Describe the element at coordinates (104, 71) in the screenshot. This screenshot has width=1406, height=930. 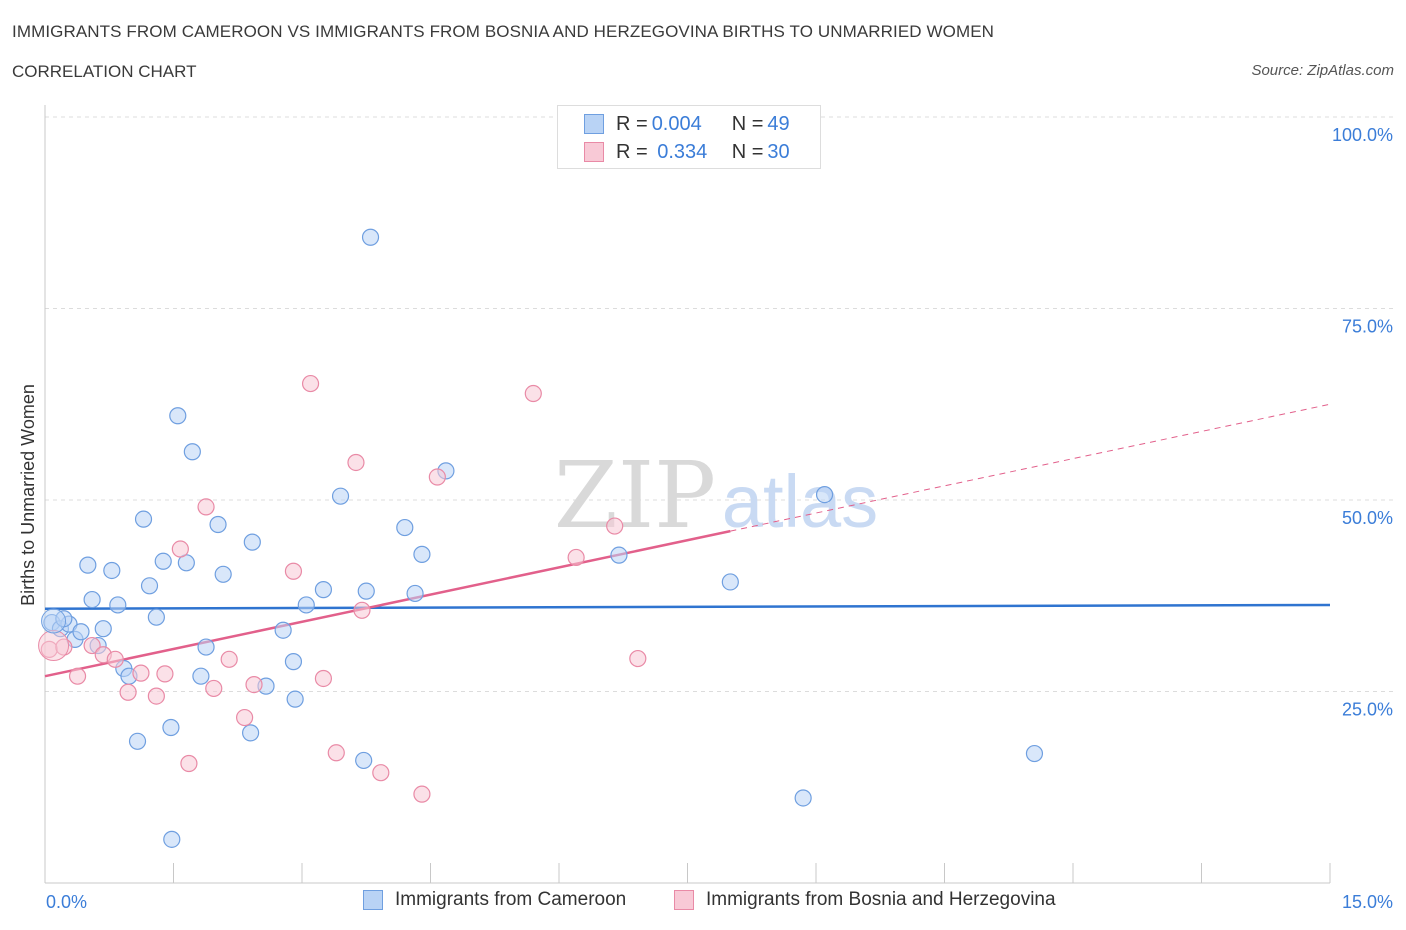
I see `chart-subtitle: CORRELATION CHART` at that location.